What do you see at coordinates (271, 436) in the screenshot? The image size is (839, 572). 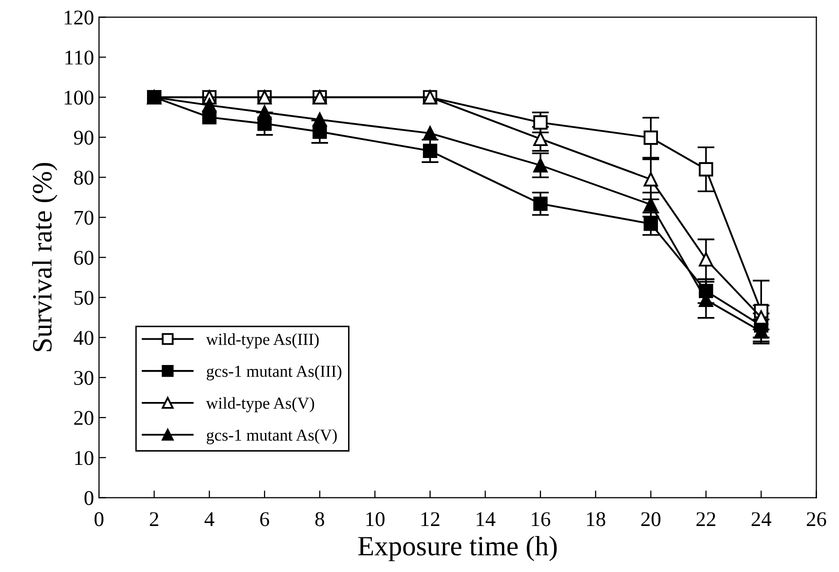 I see `legend-label: gcs-1 mutant As(V)` at bounding box center [271, 436].